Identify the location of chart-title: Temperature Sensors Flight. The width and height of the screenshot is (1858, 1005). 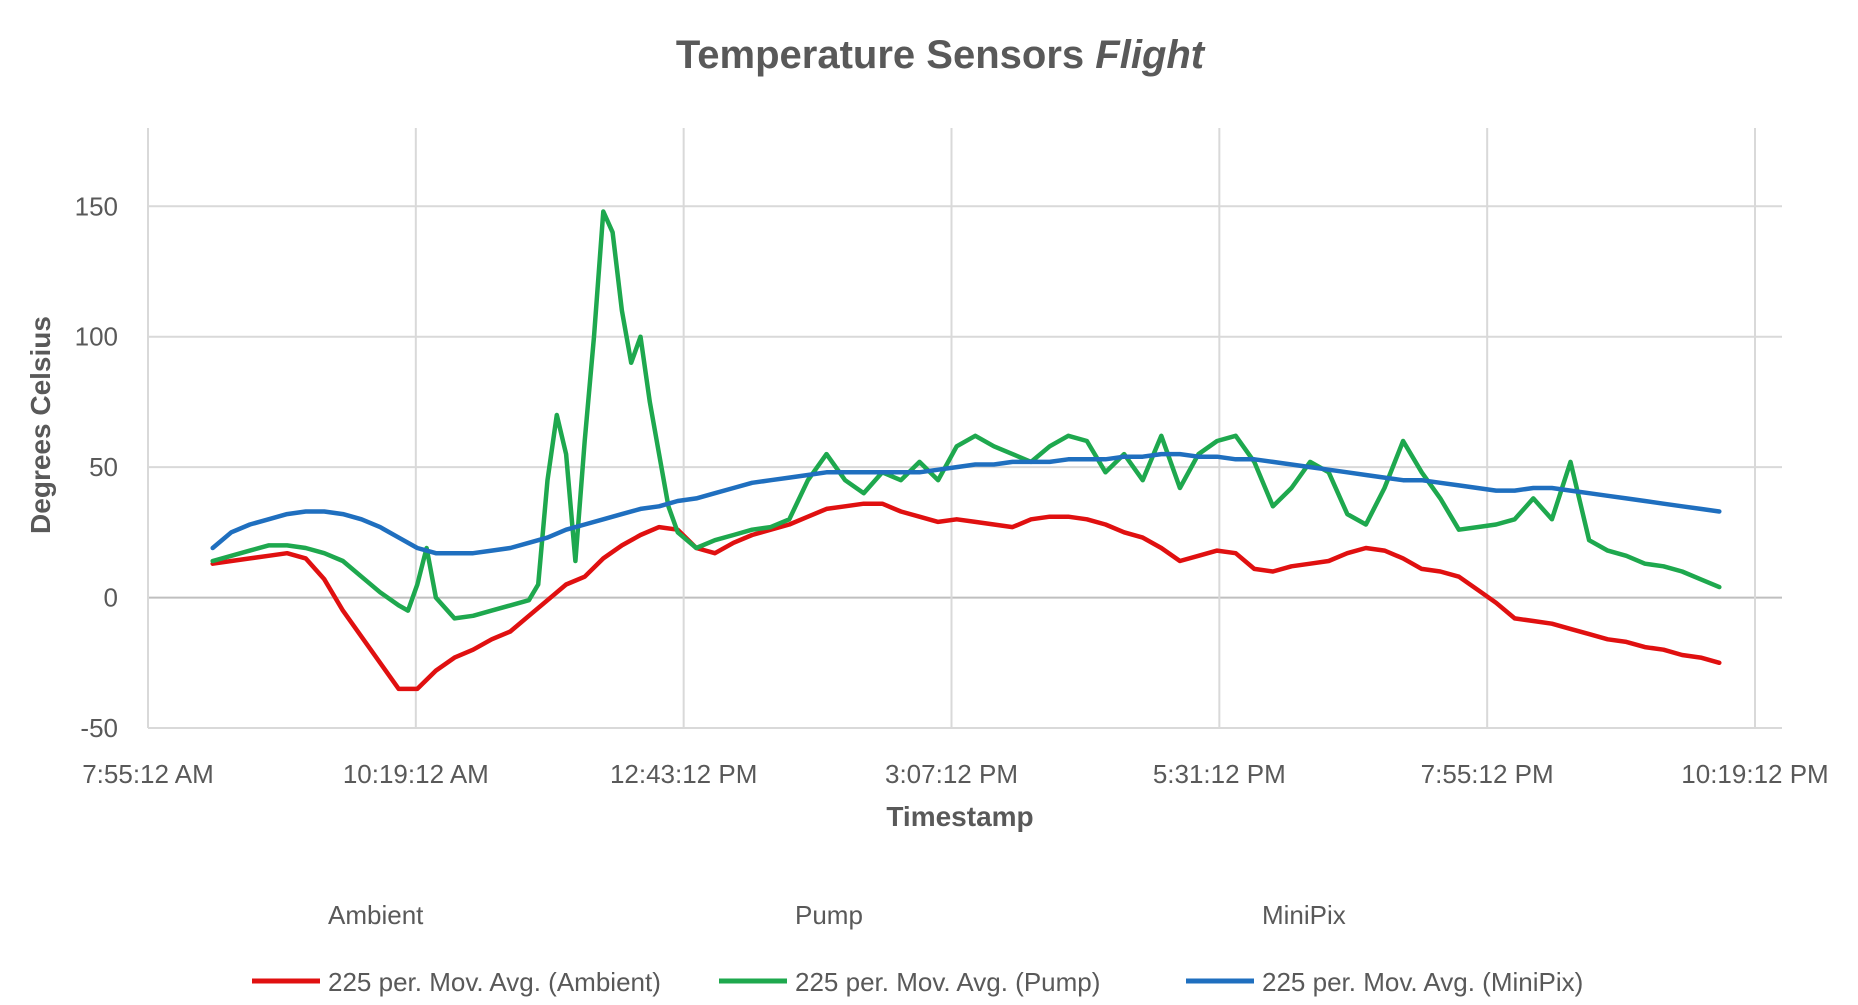
(941, 55).